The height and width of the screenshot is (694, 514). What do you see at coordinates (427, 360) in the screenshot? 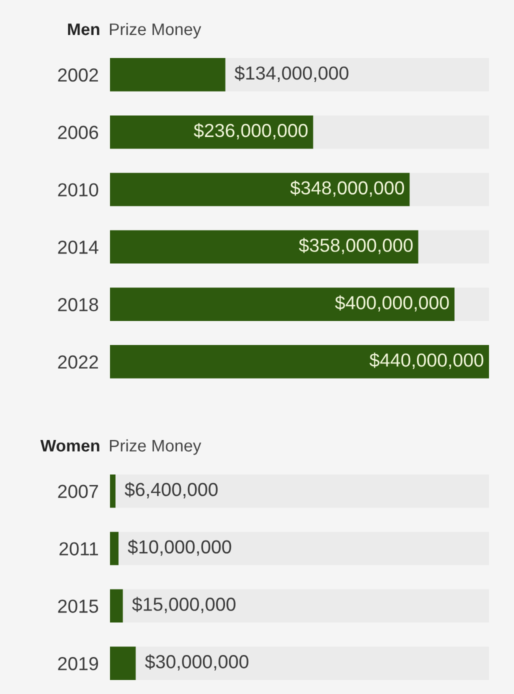
I see `data-label: $440,000,000` at bounding box center [427, 360].